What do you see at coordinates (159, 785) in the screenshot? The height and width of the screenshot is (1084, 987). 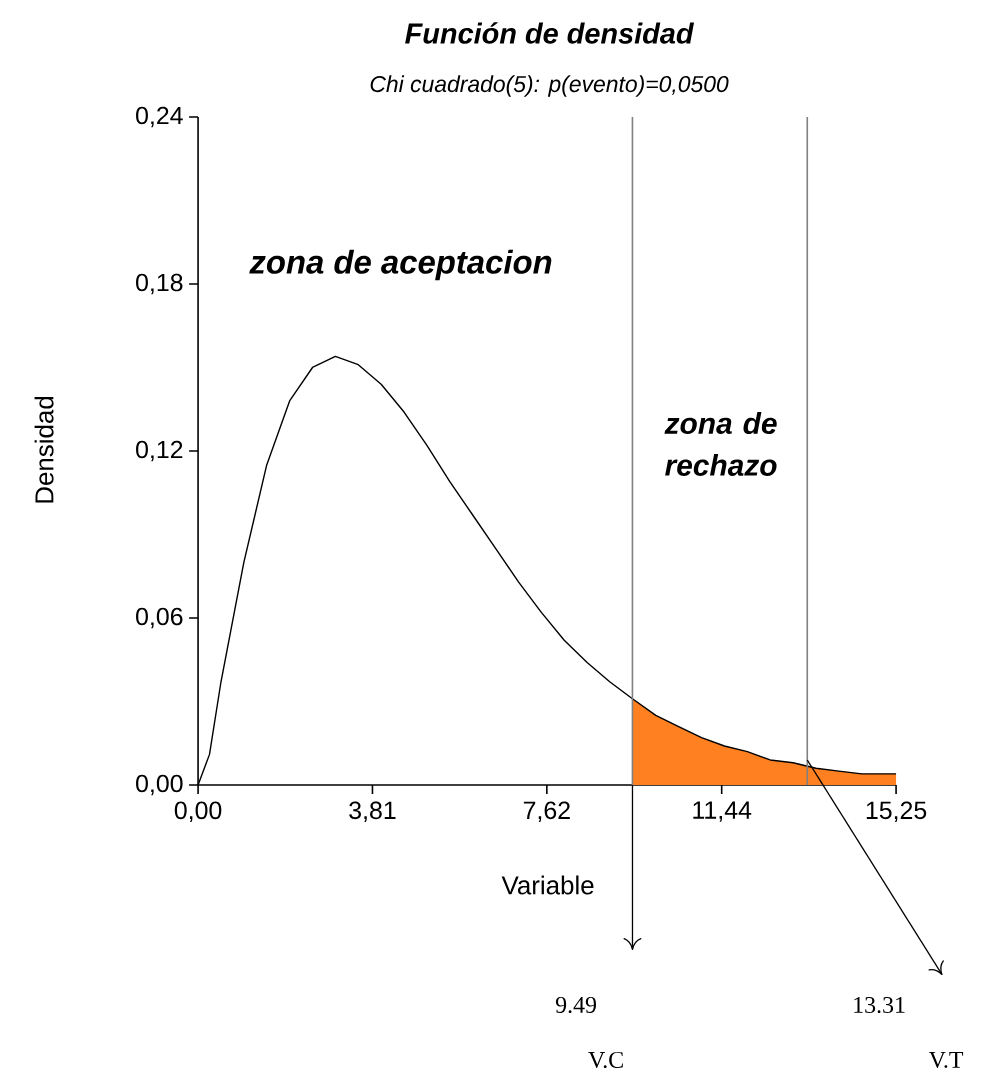 I see `y-tick-label: 0,00` at bounding box center [159, 785].